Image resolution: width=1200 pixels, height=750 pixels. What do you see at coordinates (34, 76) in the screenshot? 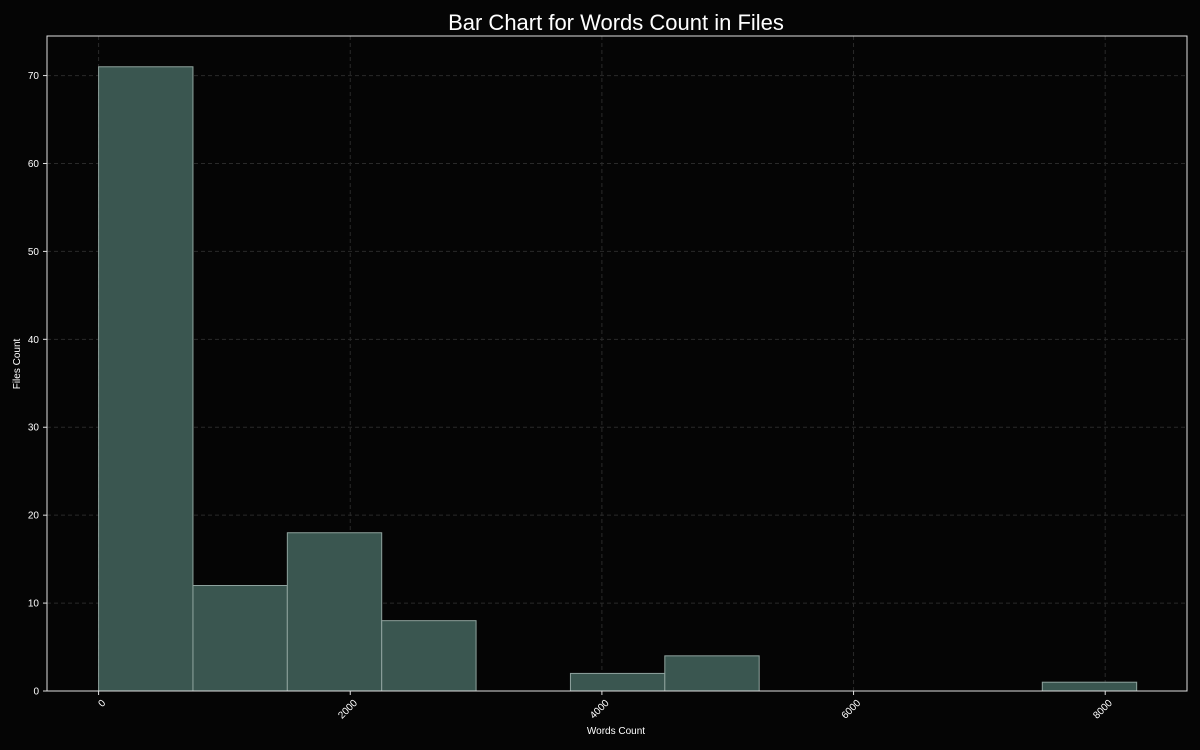
I see `y-tick-label: 70` at bounding box center [34, 76].